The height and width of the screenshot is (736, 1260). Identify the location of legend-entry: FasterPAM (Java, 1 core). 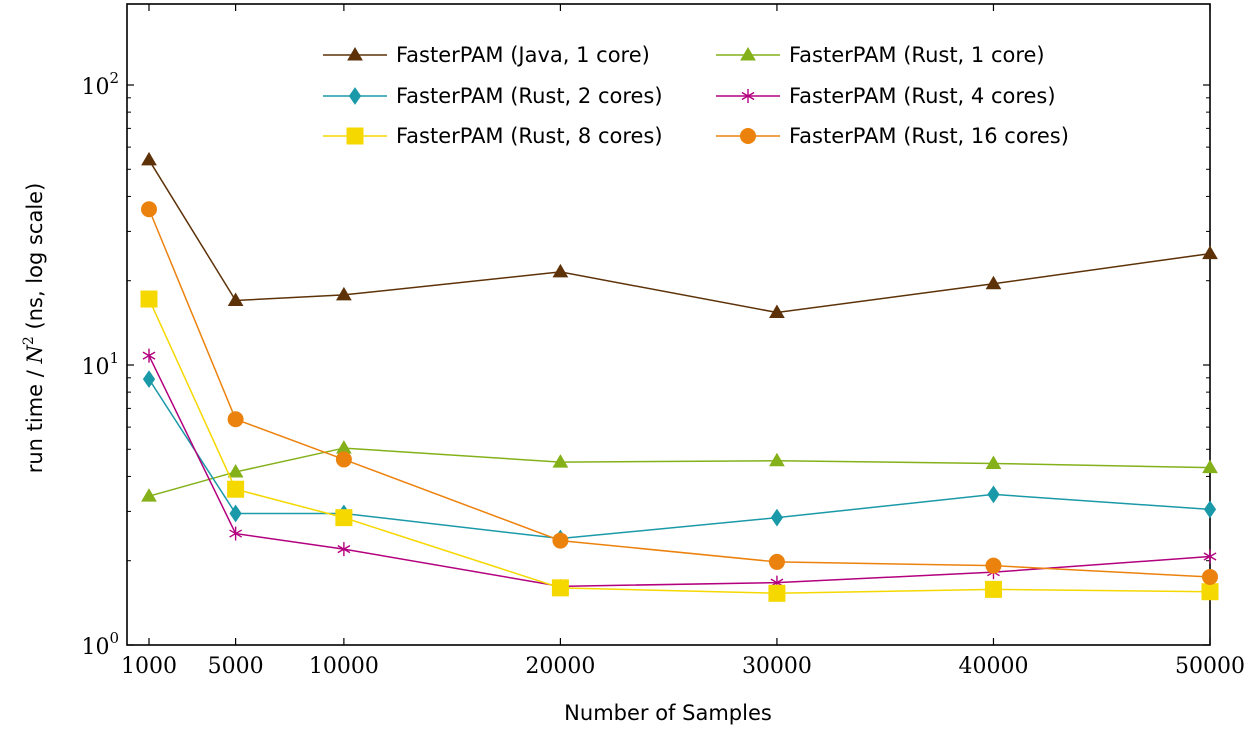
(486, 55).